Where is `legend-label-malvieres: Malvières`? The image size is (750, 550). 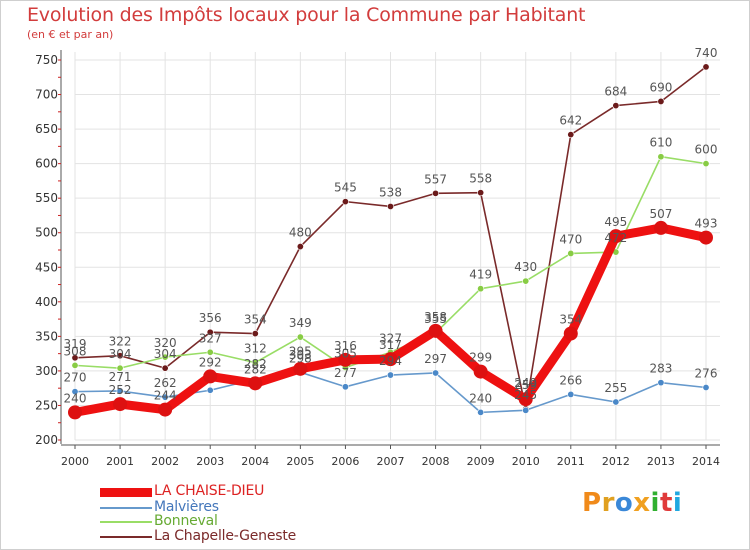 legend-label-malvieres: Malvières is located at coordinates (186, 507).